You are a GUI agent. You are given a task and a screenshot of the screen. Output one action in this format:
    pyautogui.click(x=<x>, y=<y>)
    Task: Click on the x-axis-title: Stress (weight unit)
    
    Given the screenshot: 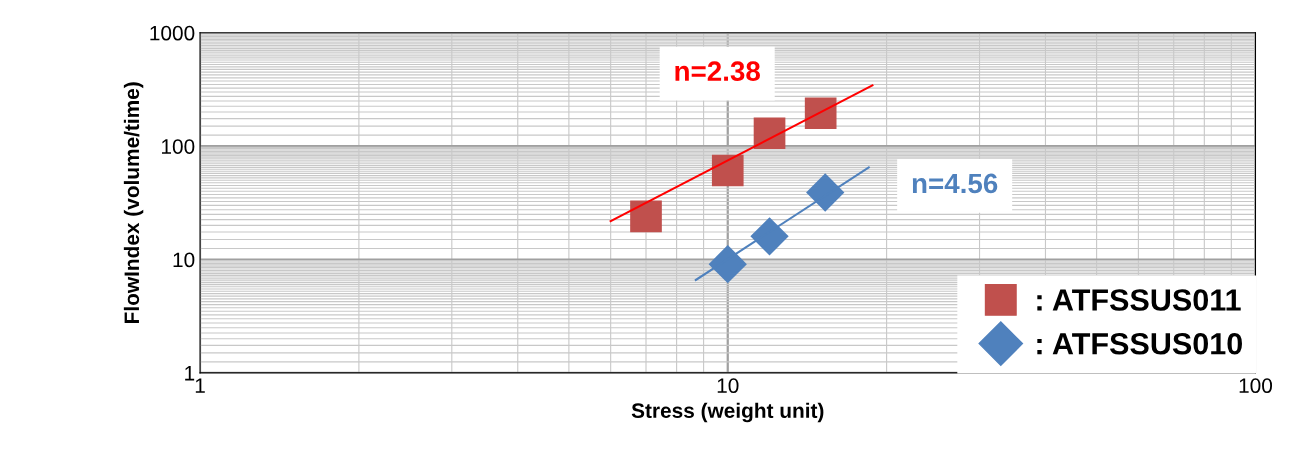 What is the action you would take?
    pyautogui.click(x=727, y=412)
    